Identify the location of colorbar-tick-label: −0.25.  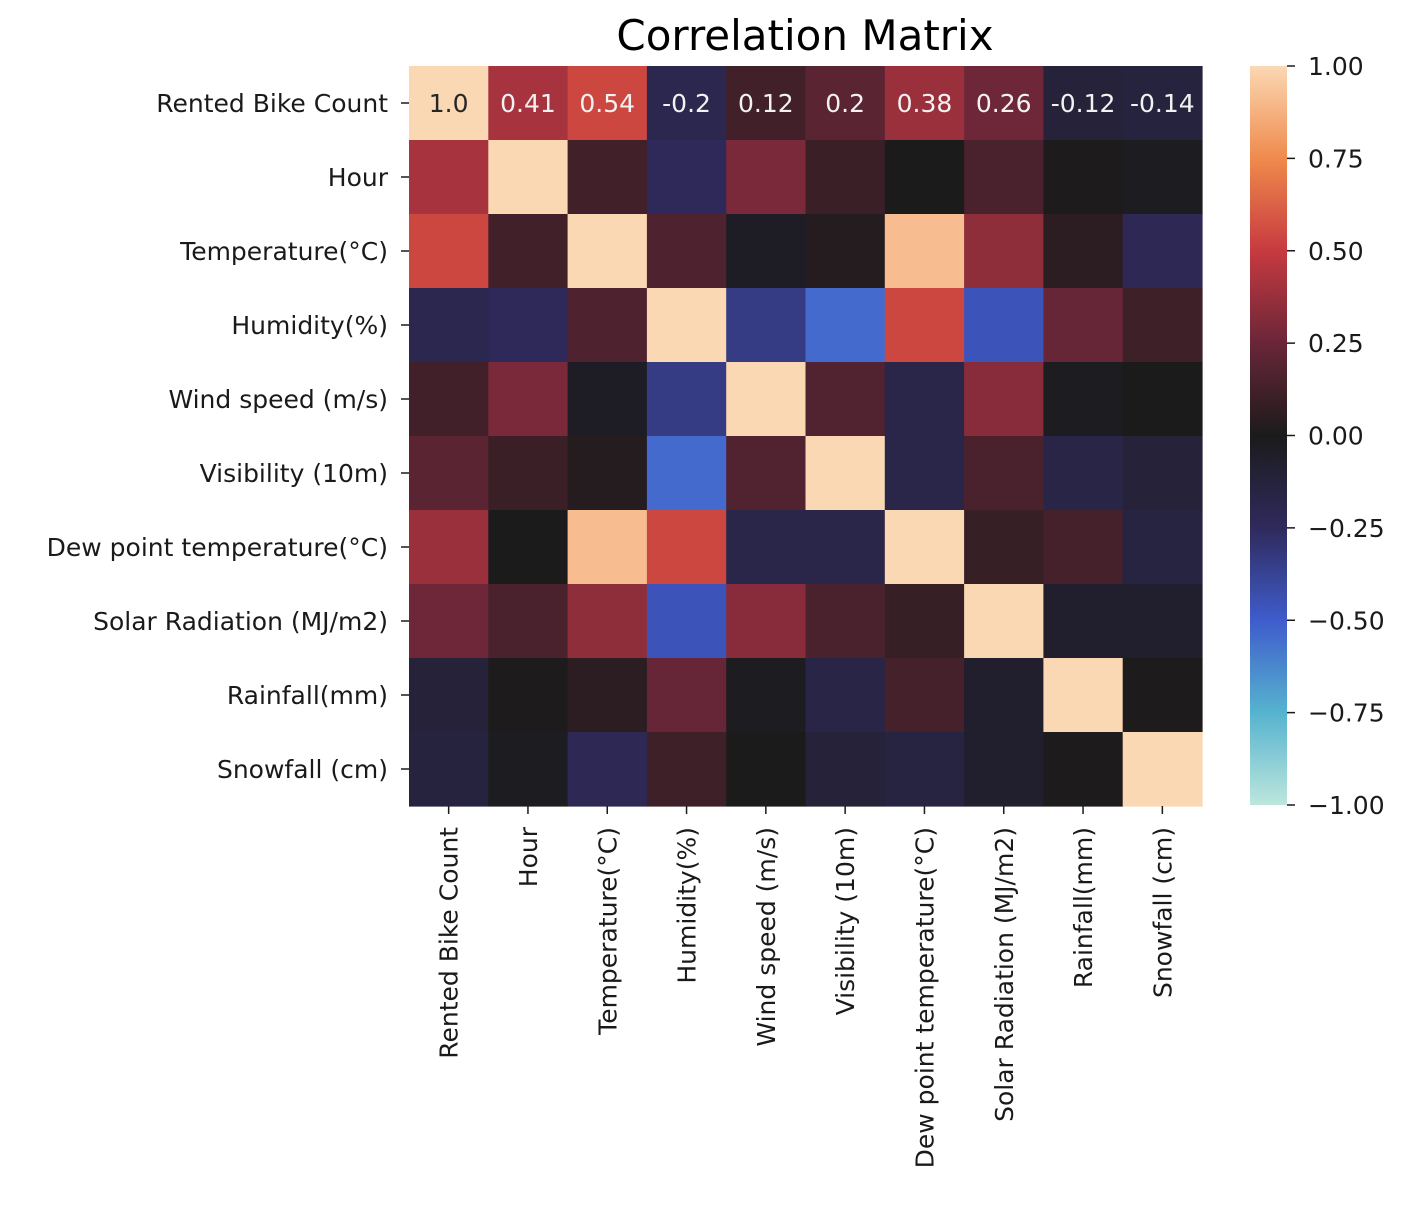
(1346, 528).